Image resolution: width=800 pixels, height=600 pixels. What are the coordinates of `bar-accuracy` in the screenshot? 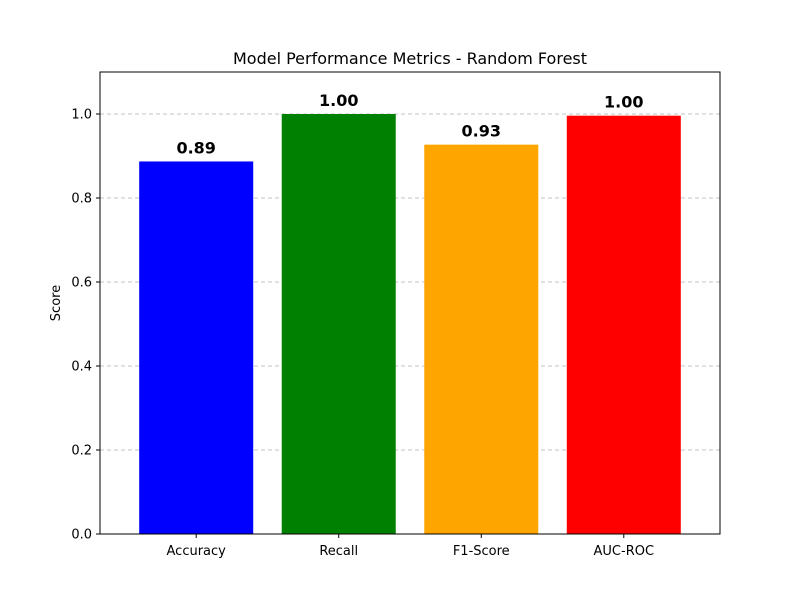 It's located at (196, 347).